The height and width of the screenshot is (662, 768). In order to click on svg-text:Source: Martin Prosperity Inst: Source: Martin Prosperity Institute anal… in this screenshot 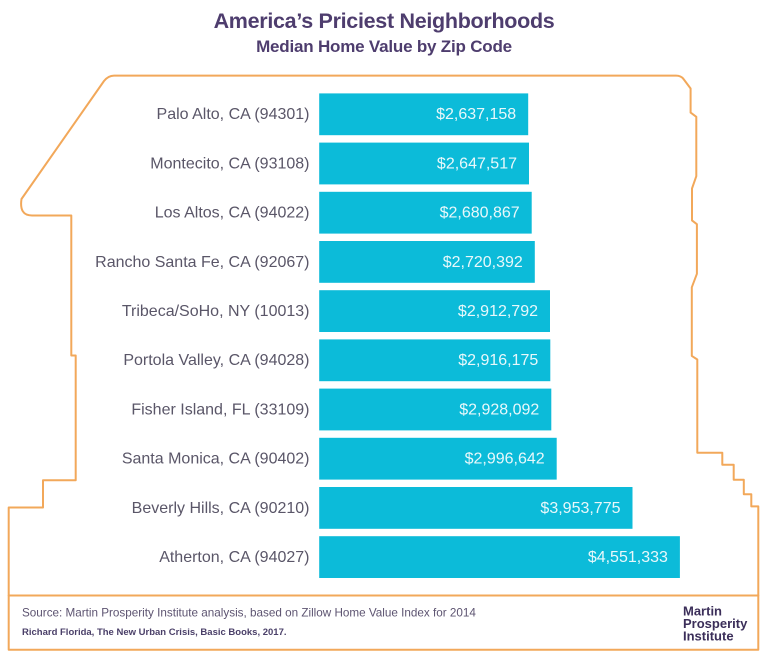, I will do `click(249, 613)`.